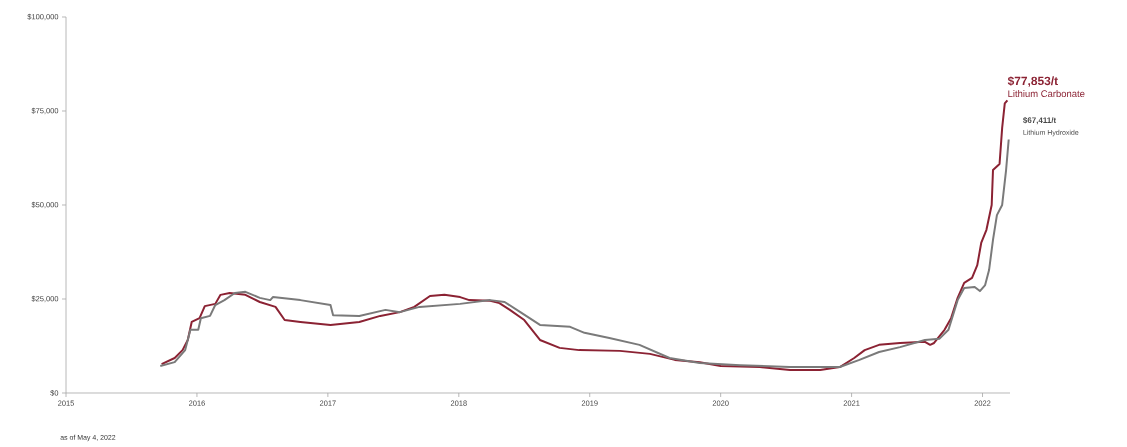 The width and height of the screenshot is (1127, 447). Describe the element at coordinates (1046, 94) in the screenshot. I see `series-label: Lithium Carbonate` at that location.